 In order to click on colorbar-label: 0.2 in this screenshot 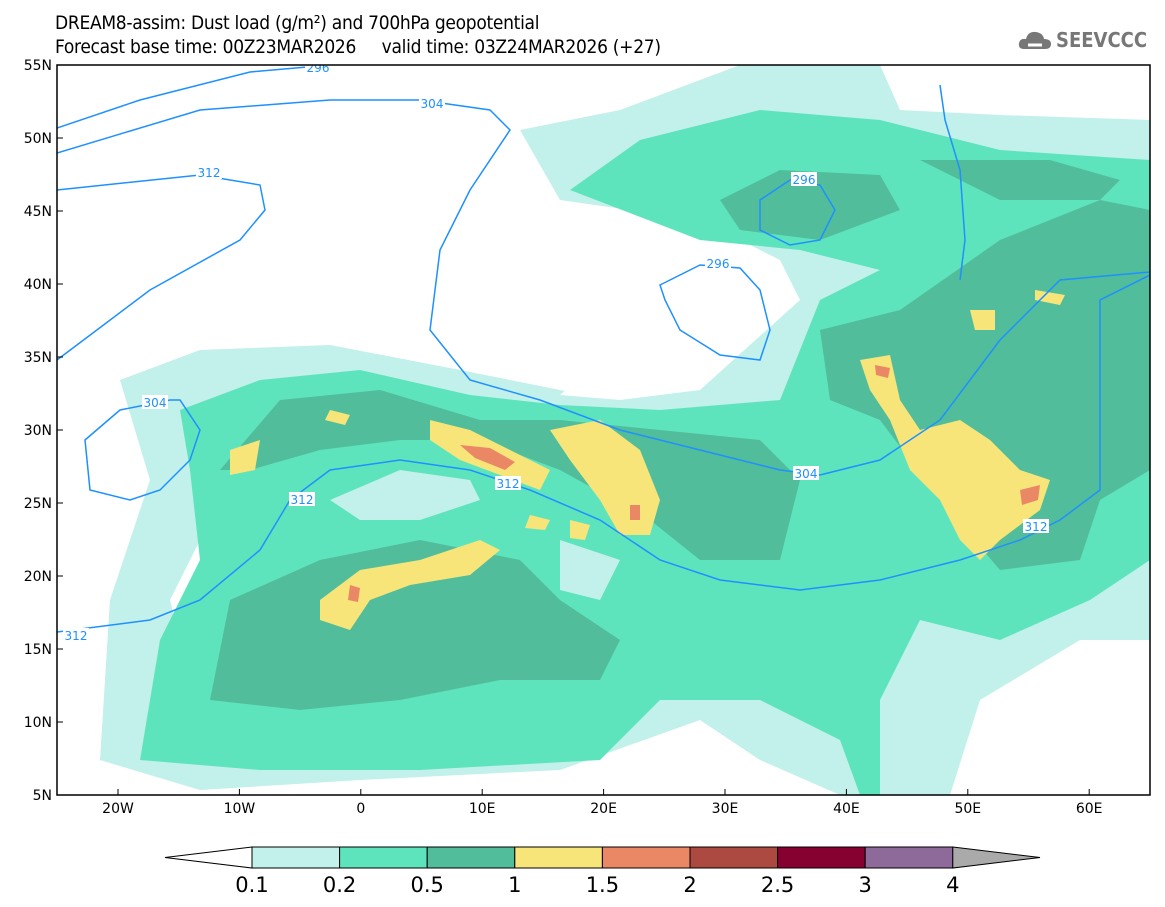, I will do `click(339, 885)`.